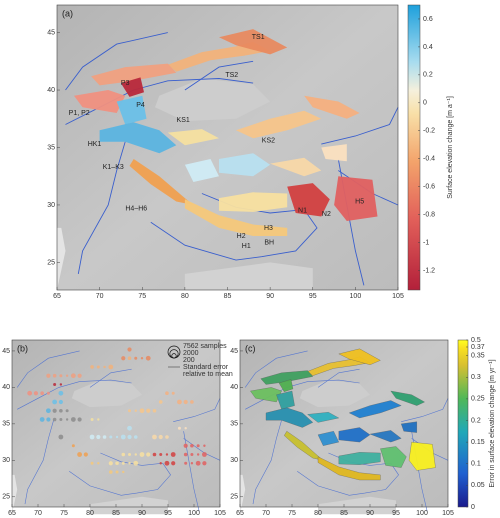 The height and width of the screenshot is (518, 500). I want to click on region-label: TS2, so click(231, 75).